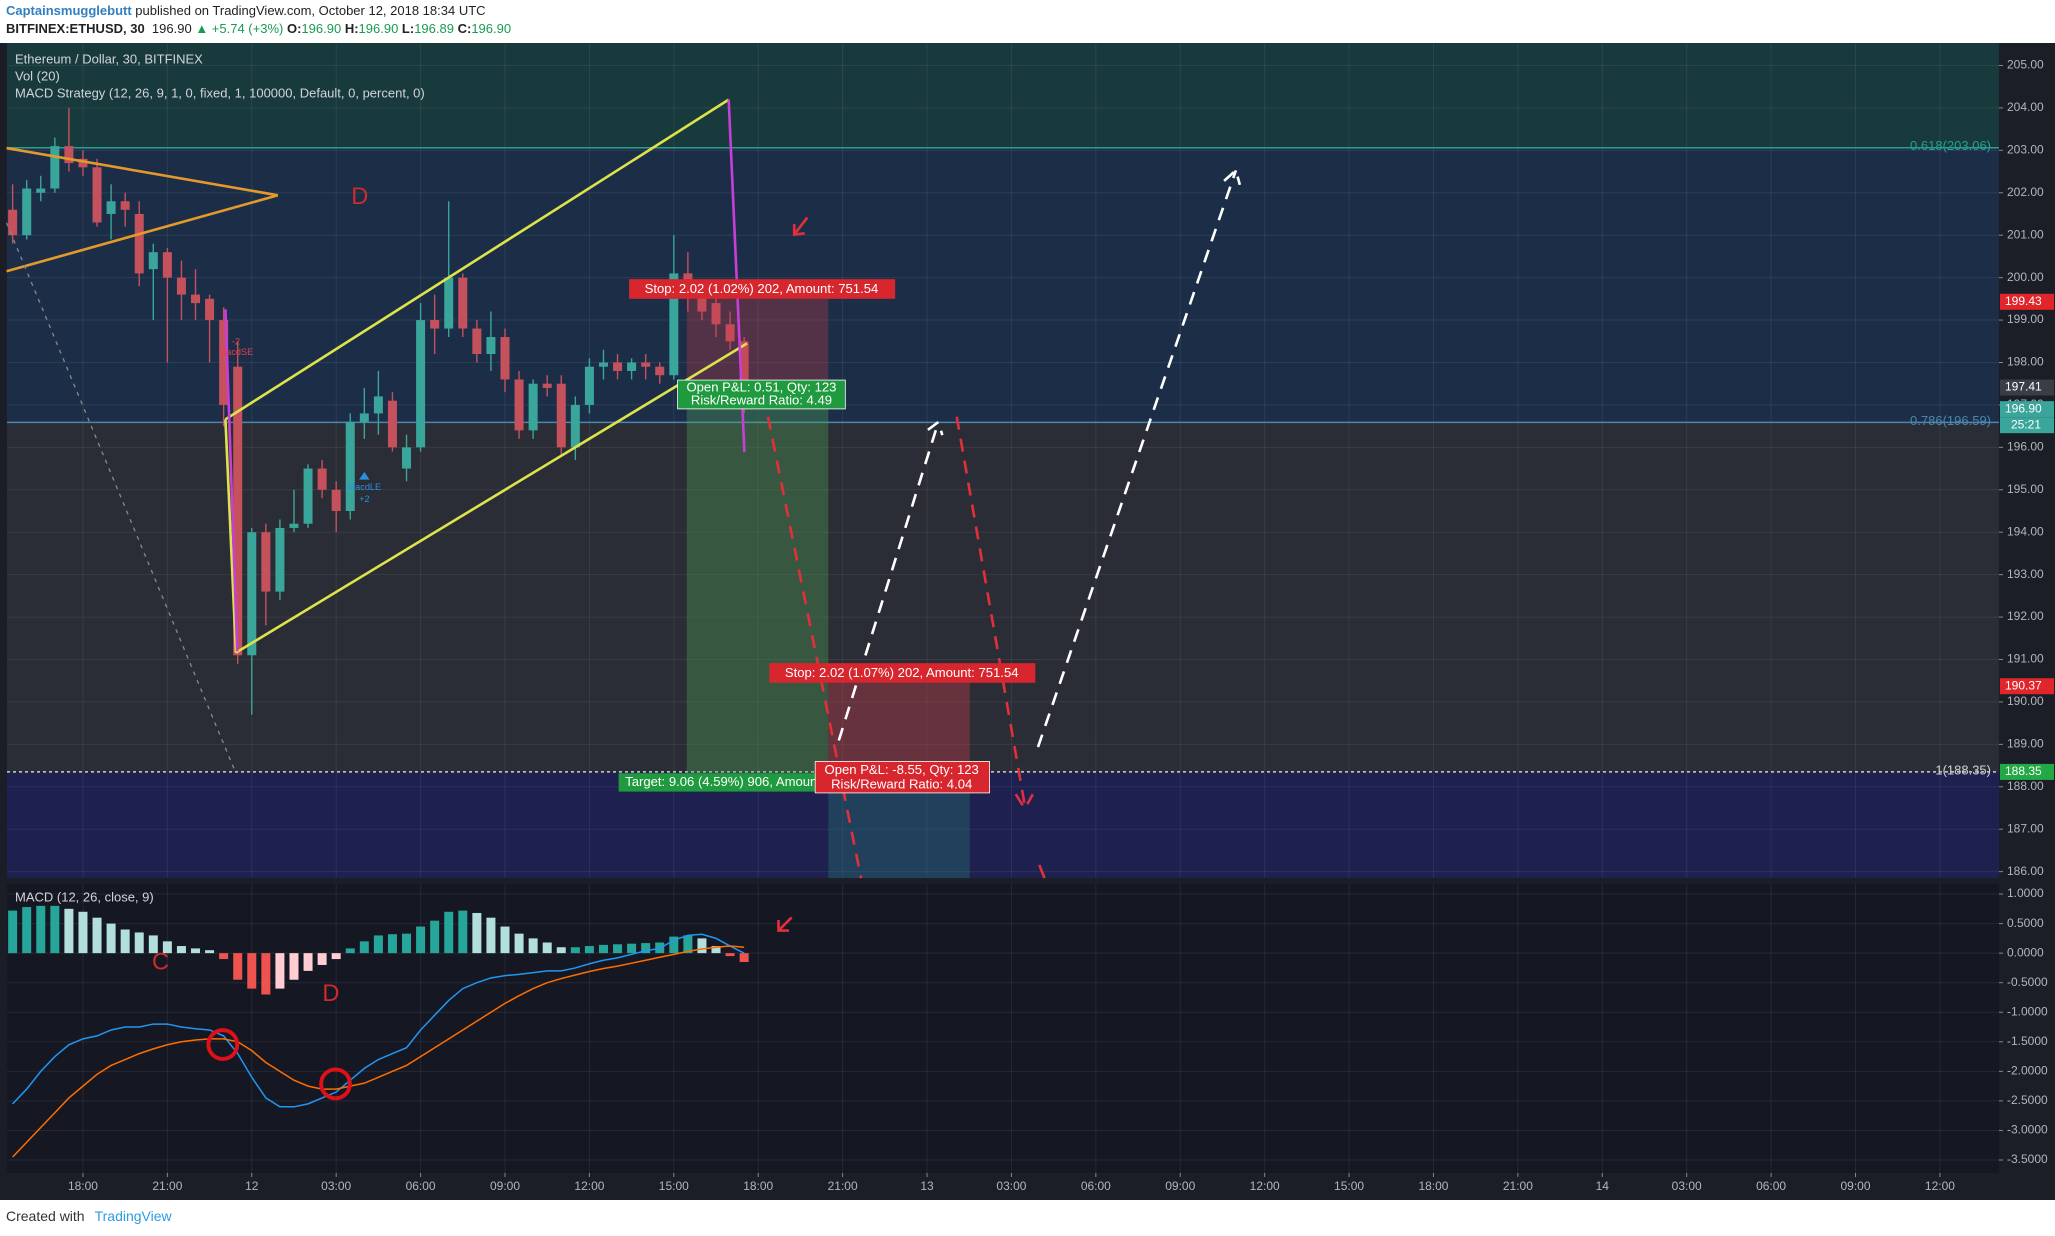 The height and width of the screenshot is (1236, 2055). Describe the element at coordinates (364, 499) in the screenshot. I see `signal-qty: +2` at that location.